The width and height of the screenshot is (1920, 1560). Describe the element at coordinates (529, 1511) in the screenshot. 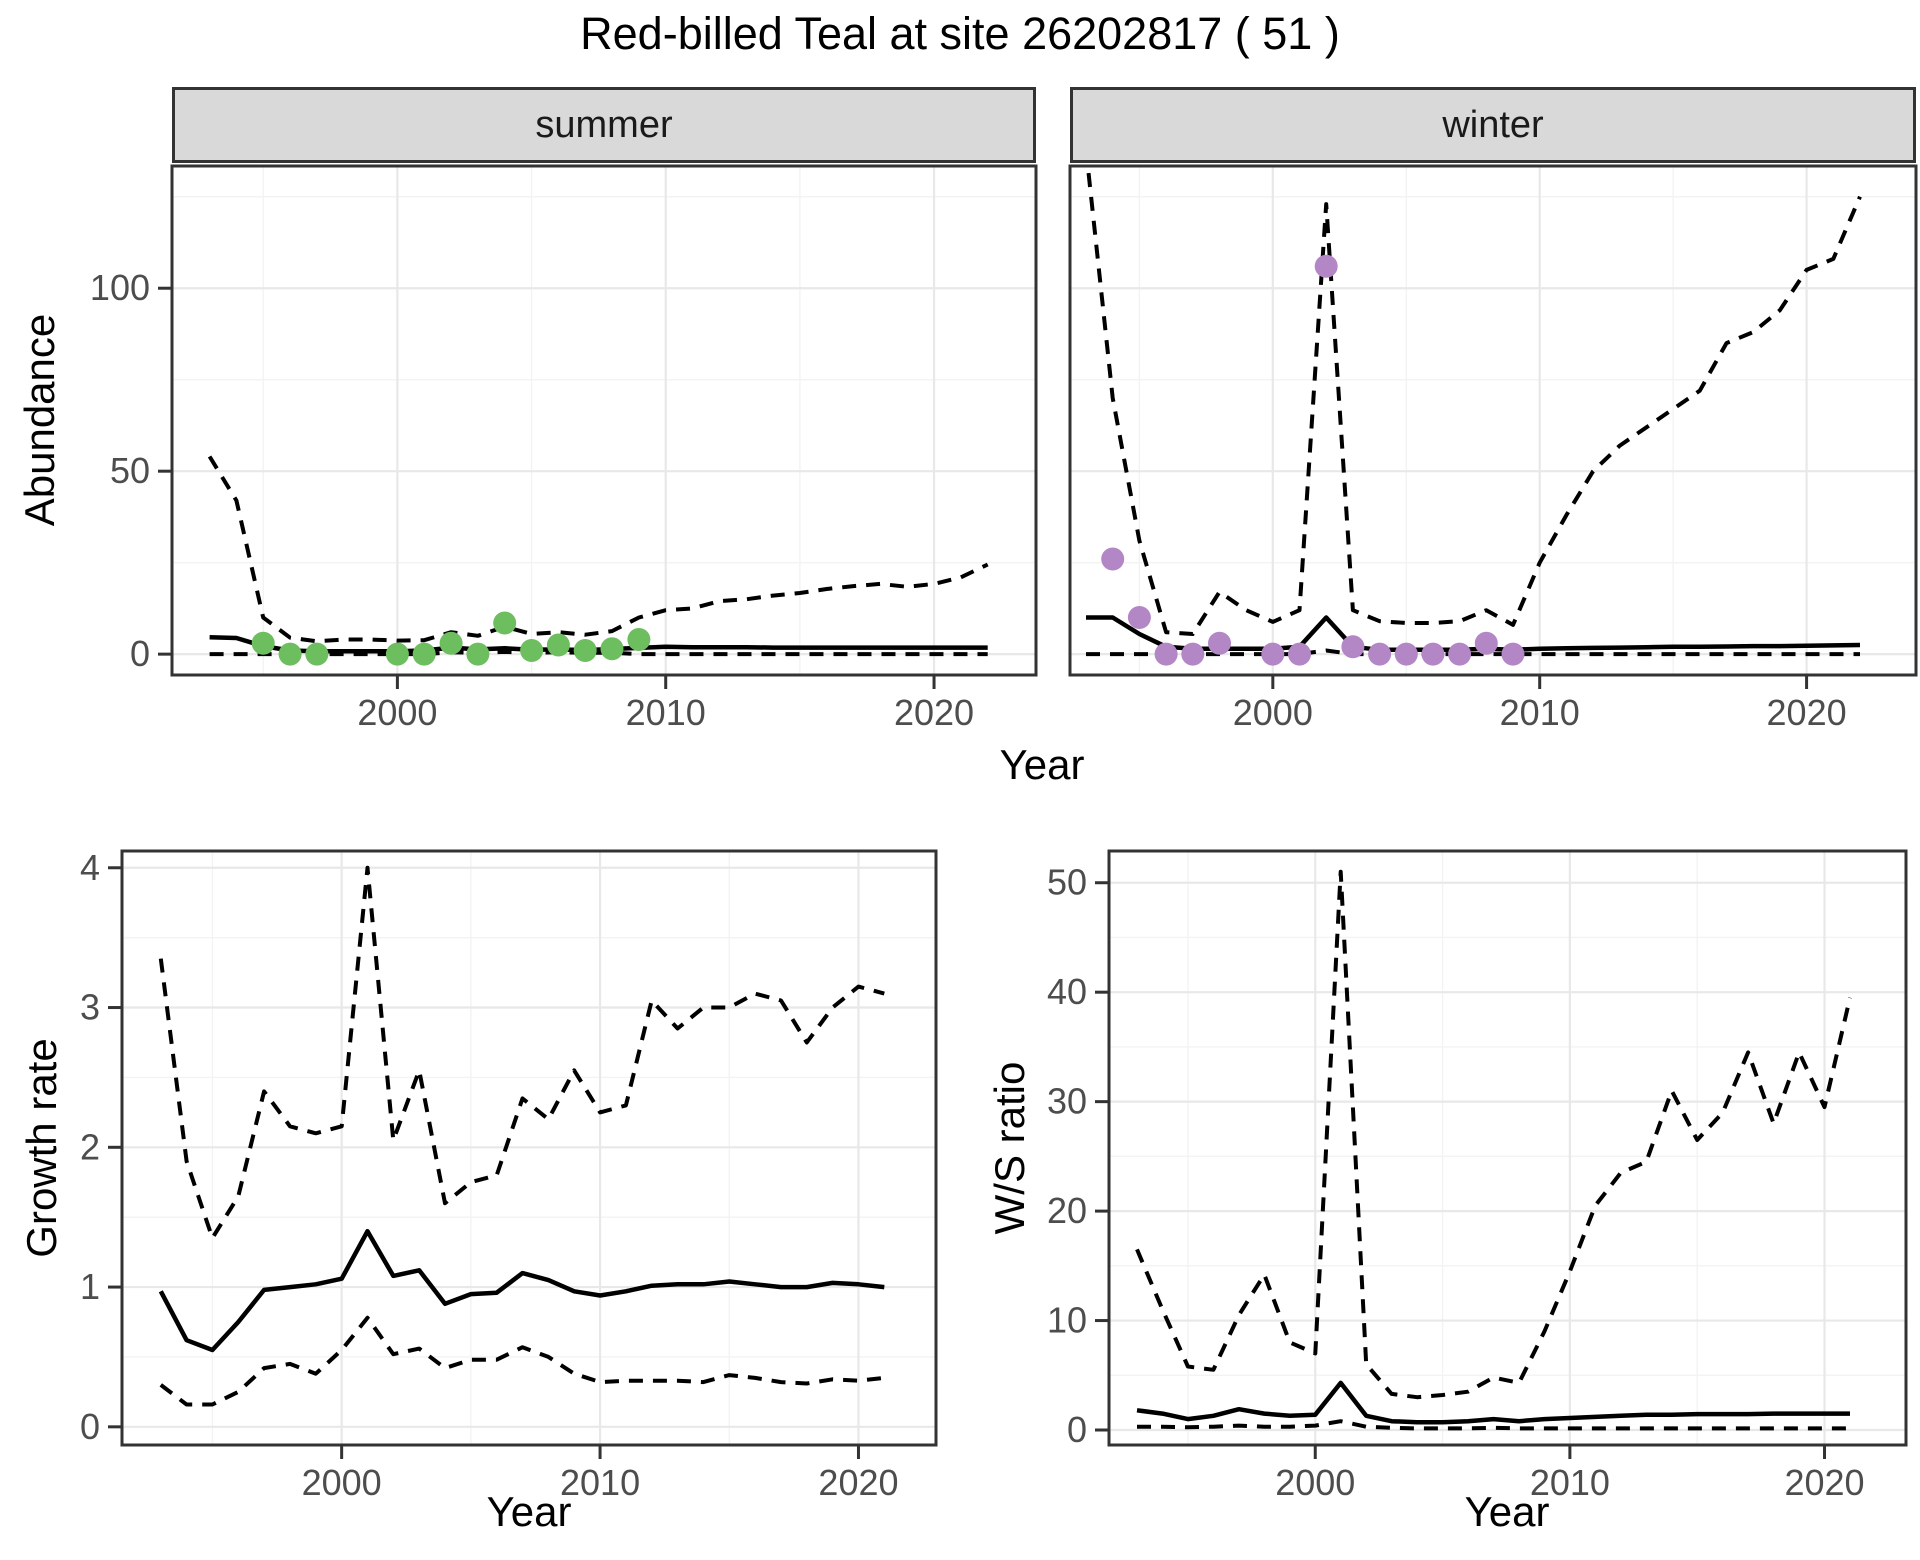

I see `x-axis-title-growth-rate: Year` at that location.